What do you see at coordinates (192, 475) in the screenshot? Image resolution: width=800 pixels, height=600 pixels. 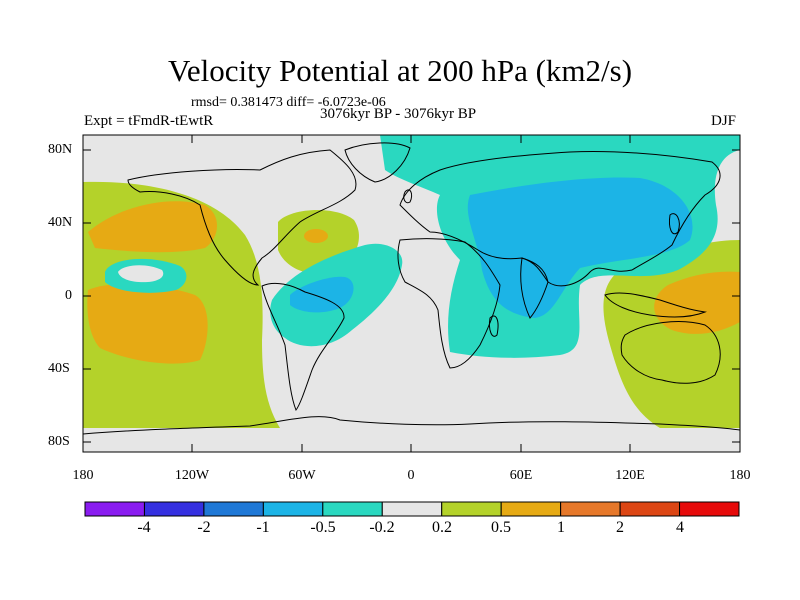 I see `lon-label-120w: 120W` at bounding box center [192, 475].